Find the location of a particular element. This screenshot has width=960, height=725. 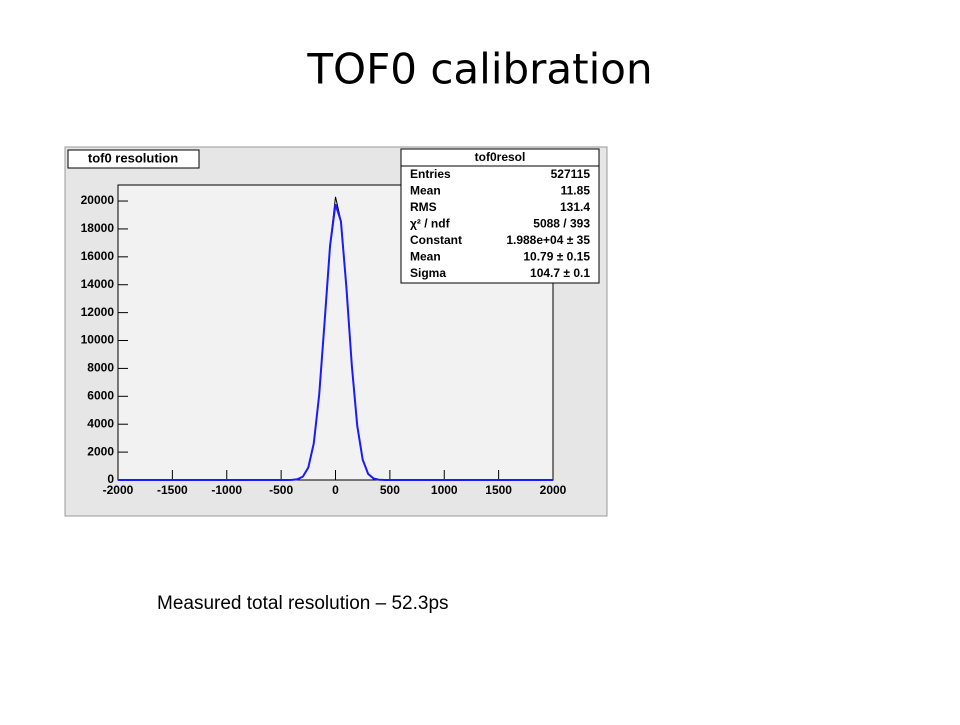

y-tick-label: 18000 is located at coordinates (98, 228).